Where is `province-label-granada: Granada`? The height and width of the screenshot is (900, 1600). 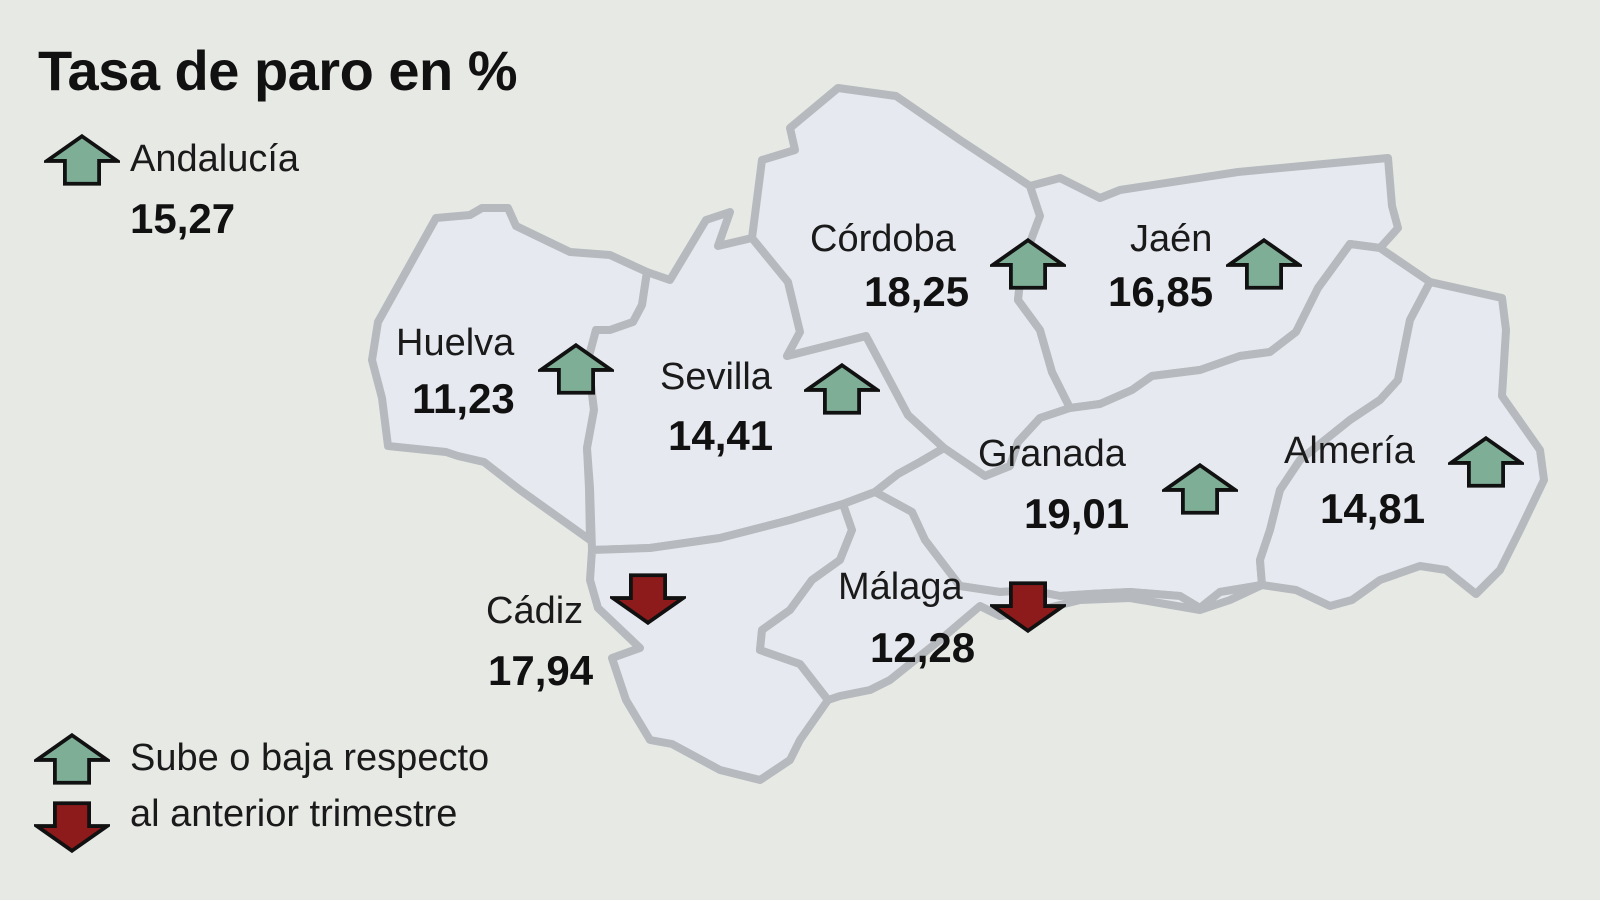 province-label-granada: Granada is located at coordinates (1052, 454).